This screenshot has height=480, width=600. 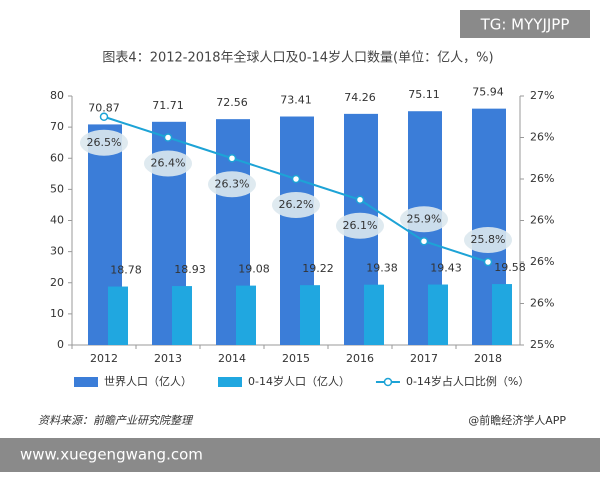 I want to click on watermark-box, so click(x=525, y=24).